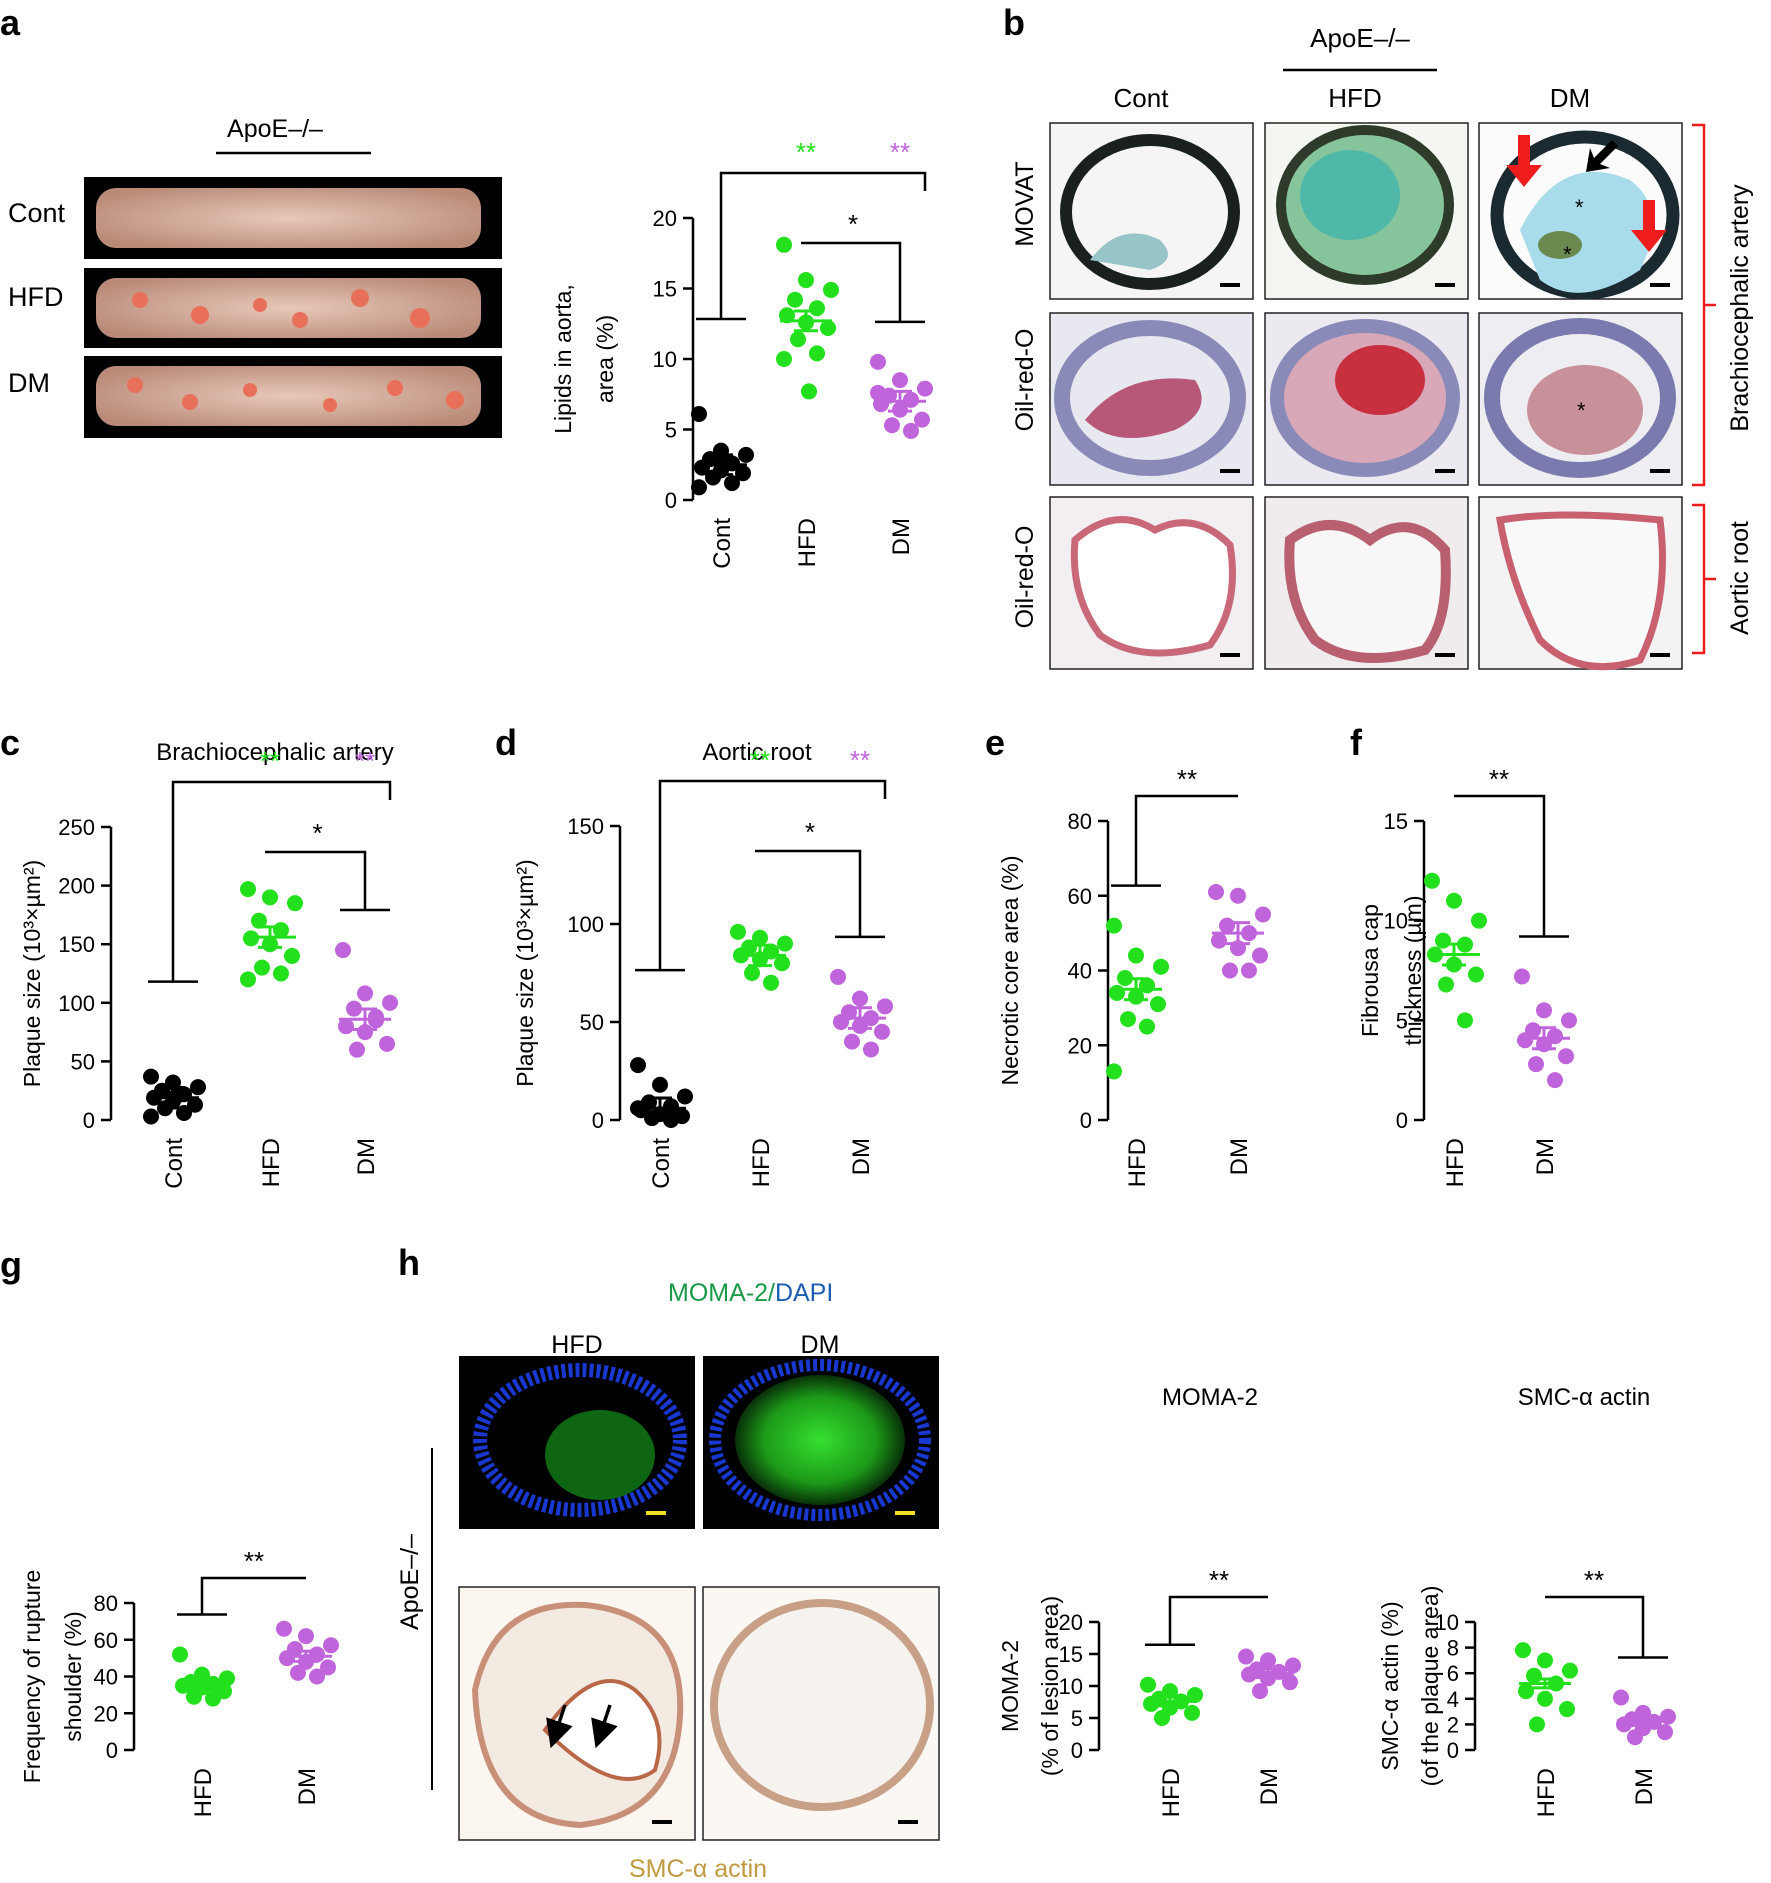 This screenshot has height=1883, width=1771. I want to click on panel-b-group-label: ApoE–/–, so click(1360, 38).